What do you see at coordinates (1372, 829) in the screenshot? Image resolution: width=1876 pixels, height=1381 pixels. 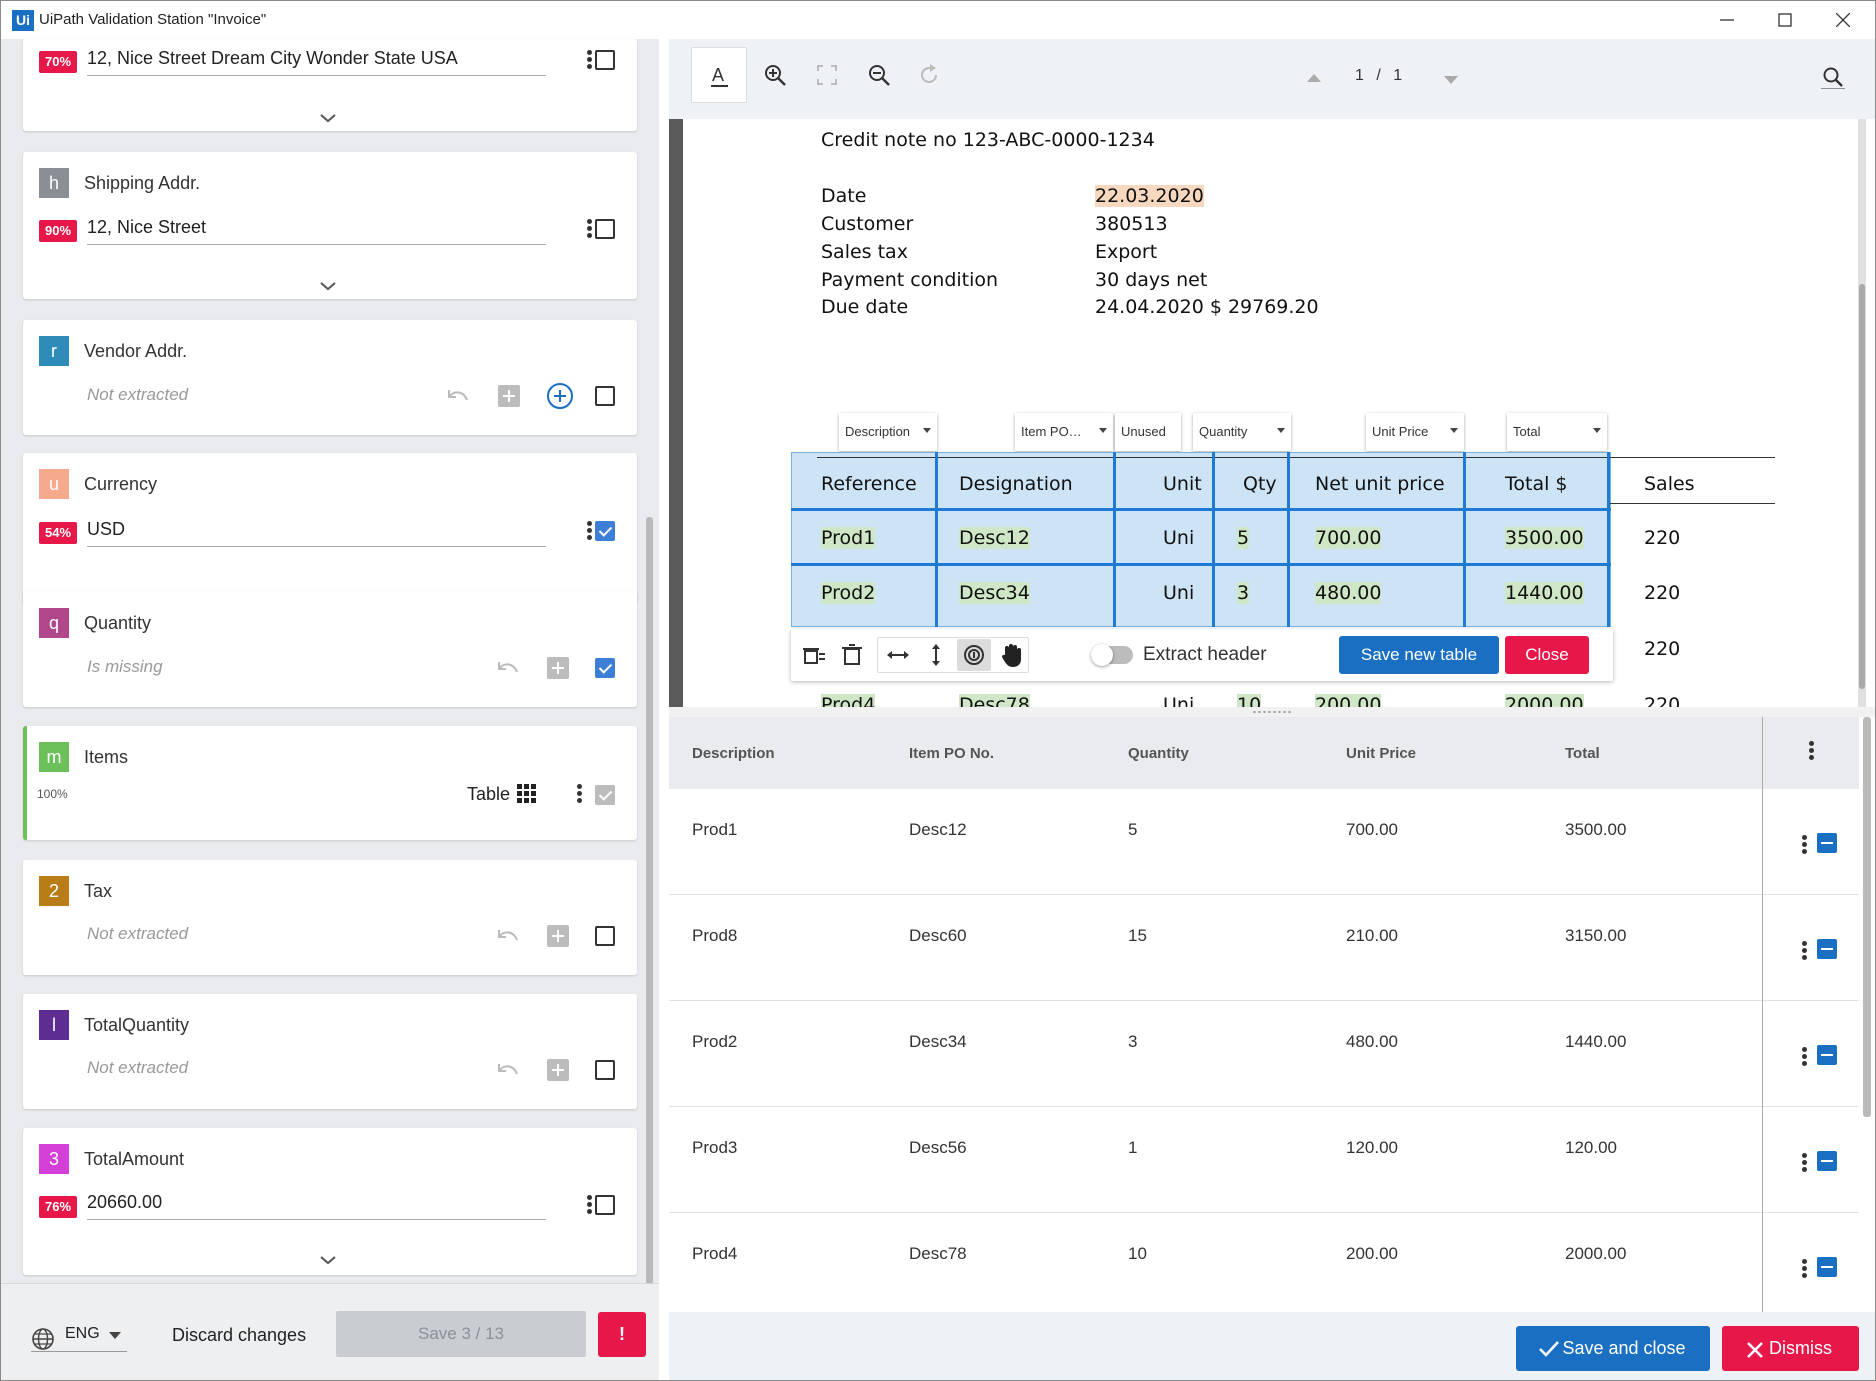 I see `grid-cell: 700.00` at bounding box center [1372, 829].